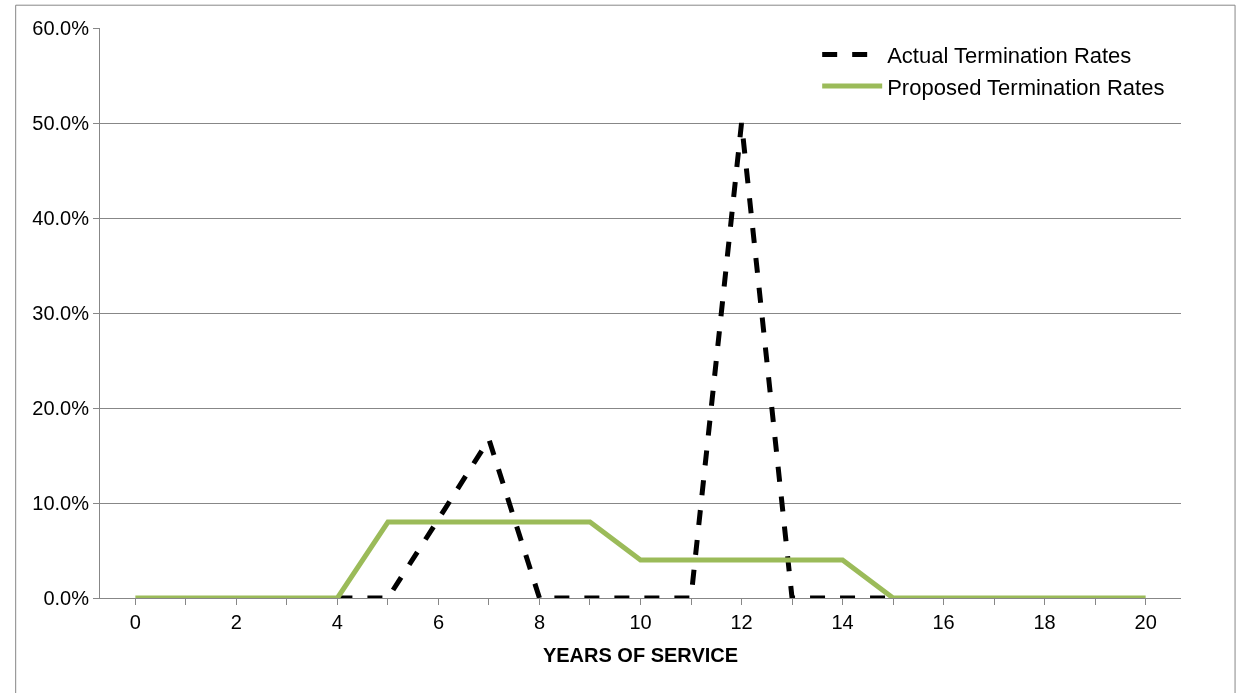 Image resolution: width=1241 pixels, height=693 pixels. Describe the element at coordinates (1044, 622) in the screenshot. I see `x-tick-label: 18` at that location.